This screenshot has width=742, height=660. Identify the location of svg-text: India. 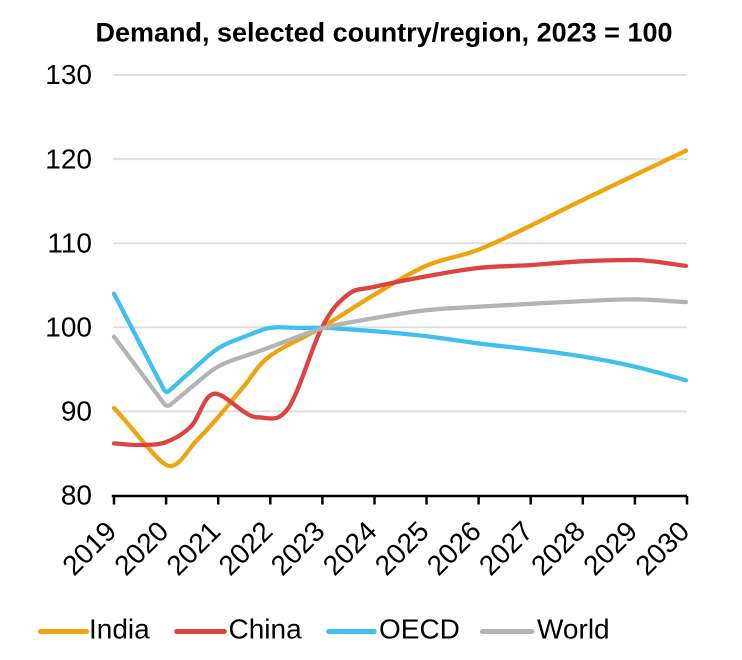
(119, 629).